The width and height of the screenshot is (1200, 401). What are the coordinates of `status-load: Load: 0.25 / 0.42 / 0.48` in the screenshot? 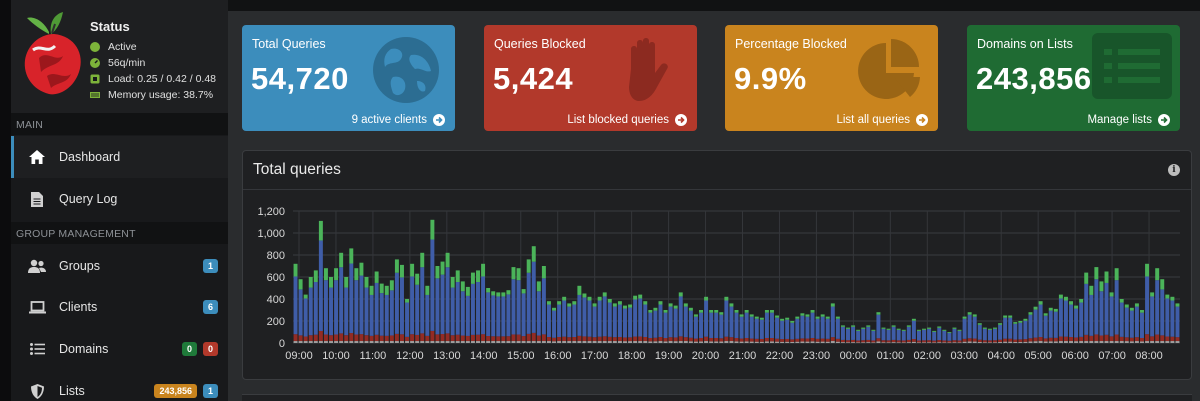 It's located at (153, 79).